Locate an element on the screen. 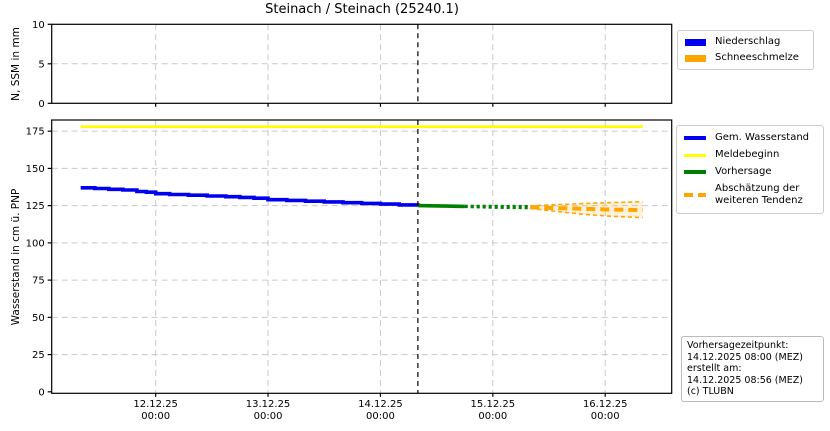  y-tick-label: 100 is located at coordinates (35, 243).